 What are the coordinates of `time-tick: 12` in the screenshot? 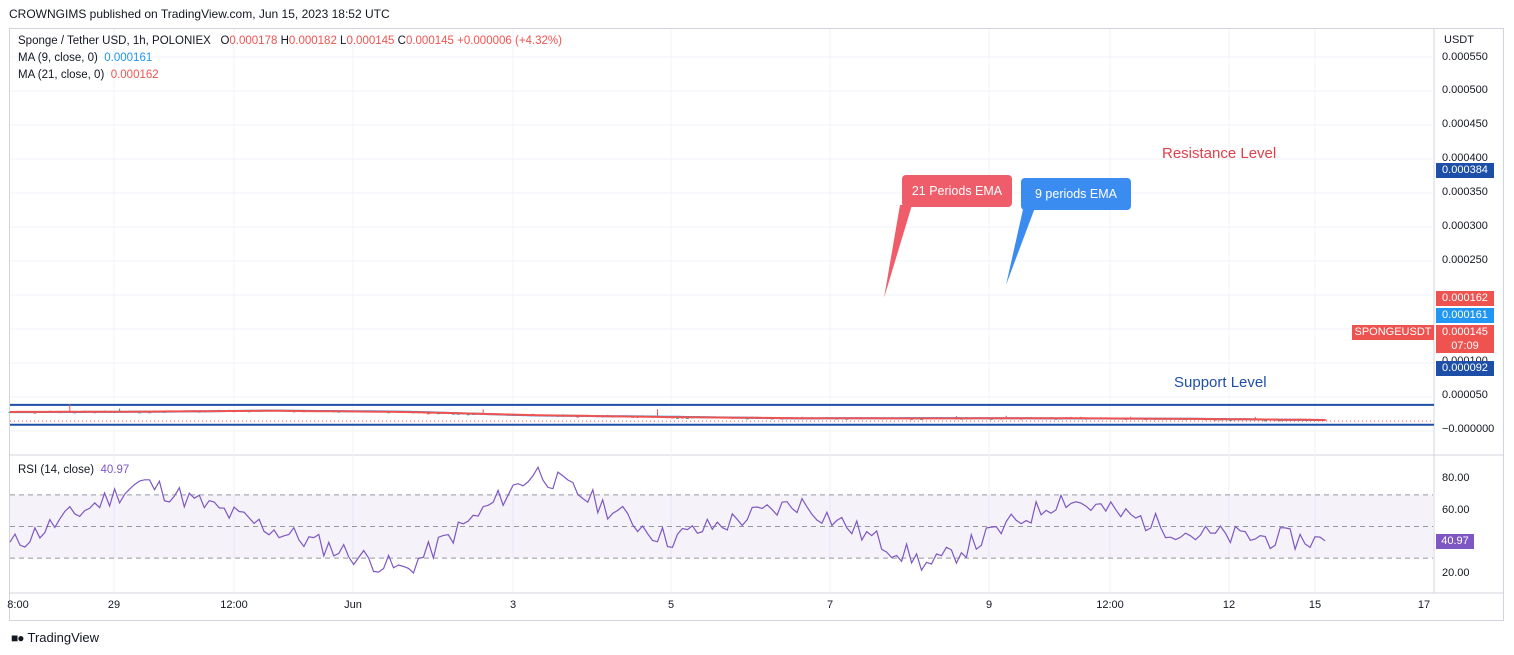 It's located at (1229, 605).